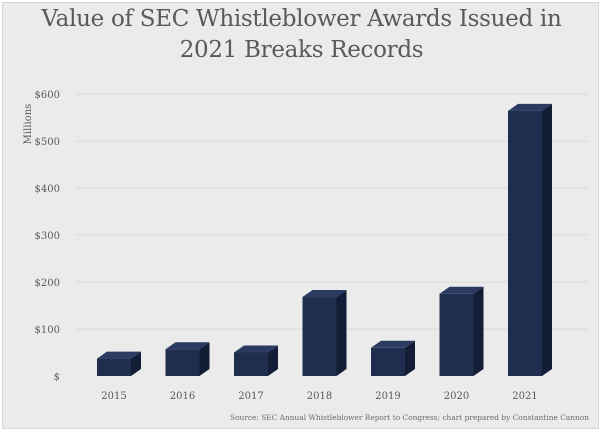 The width and height of the screenshot is (603, 433). I want to click on bar-2018, so click(324, 333).